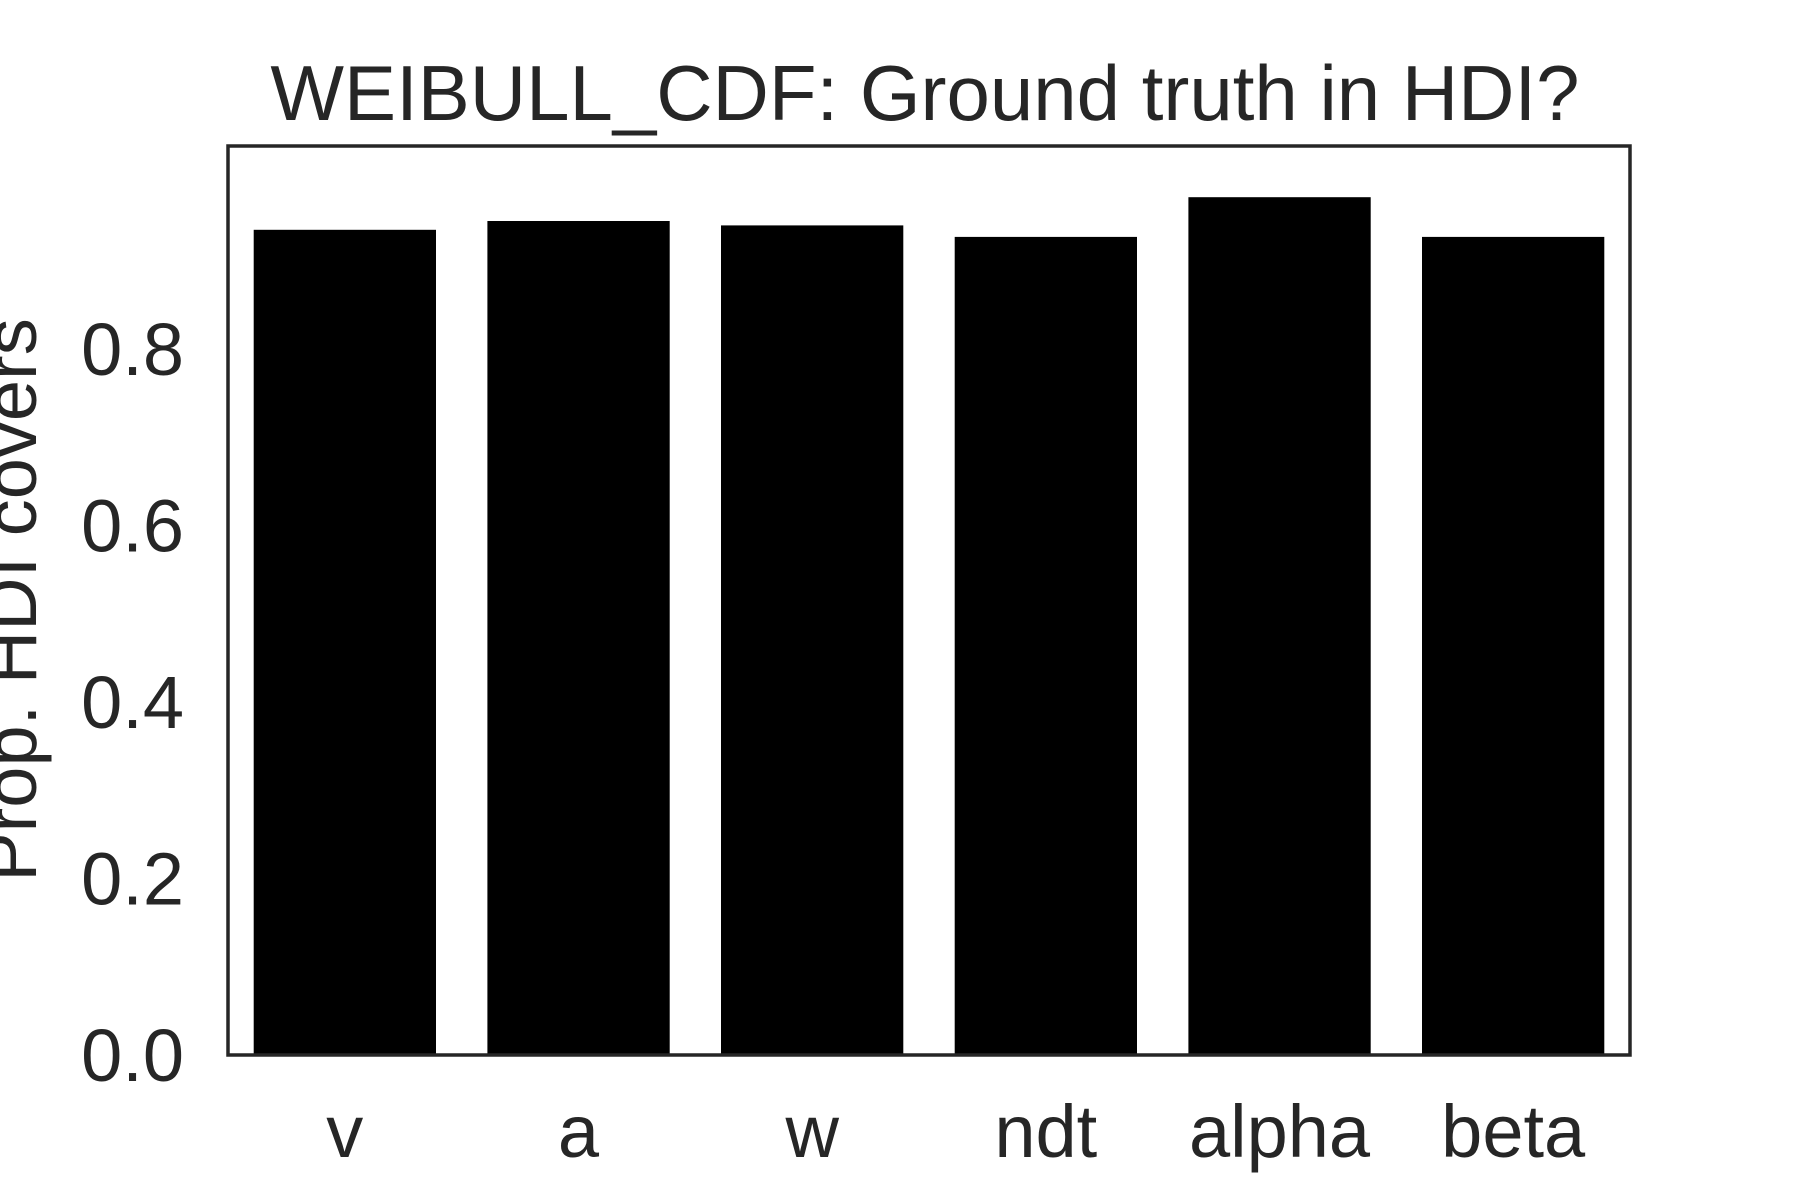 The width and height of the screenshot is (1800, 1200). Describe the element at coordinates (1513, 645) in the screenshot. I see `bar-beta` at that location.